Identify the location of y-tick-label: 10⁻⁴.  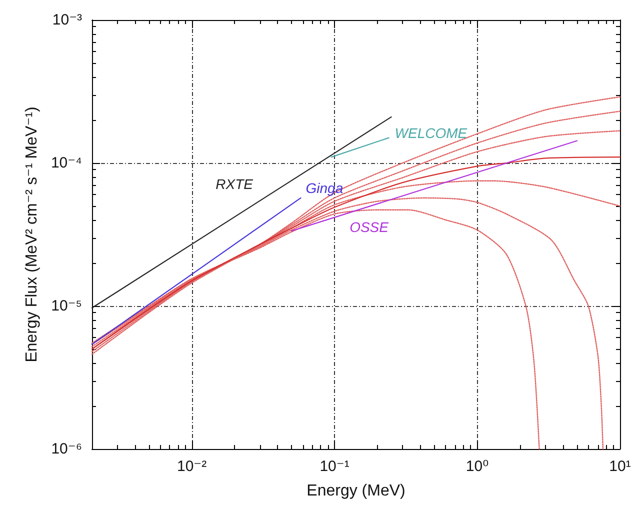
(66, 163).